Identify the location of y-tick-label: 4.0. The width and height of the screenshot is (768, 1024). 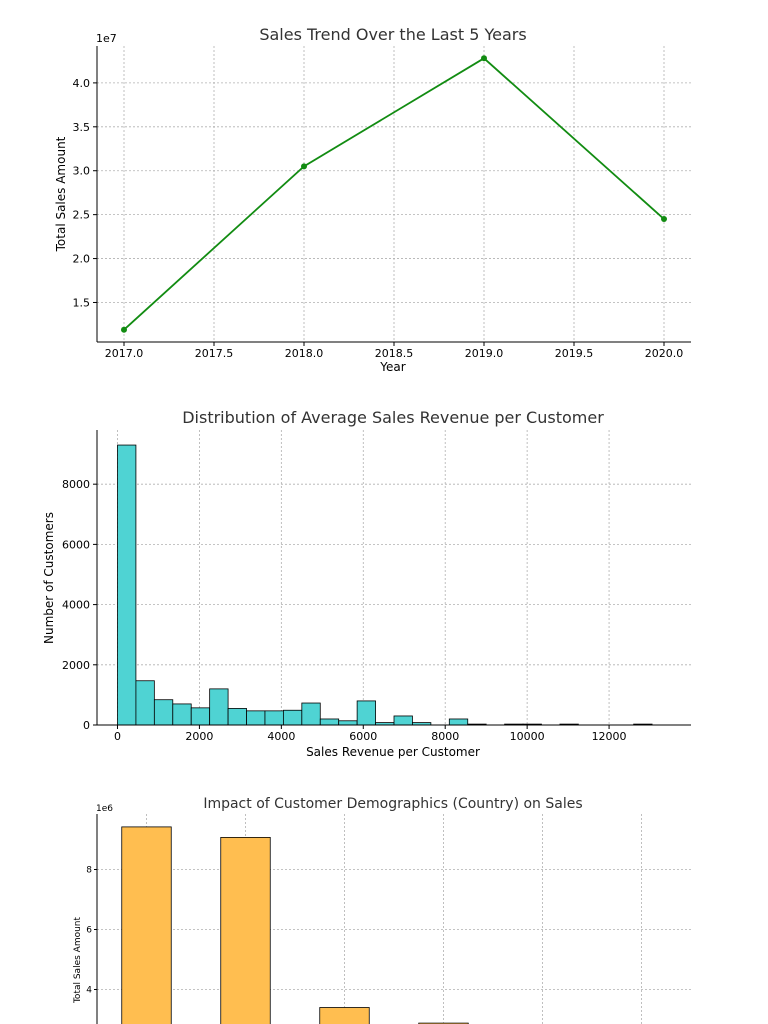
(82, 83).